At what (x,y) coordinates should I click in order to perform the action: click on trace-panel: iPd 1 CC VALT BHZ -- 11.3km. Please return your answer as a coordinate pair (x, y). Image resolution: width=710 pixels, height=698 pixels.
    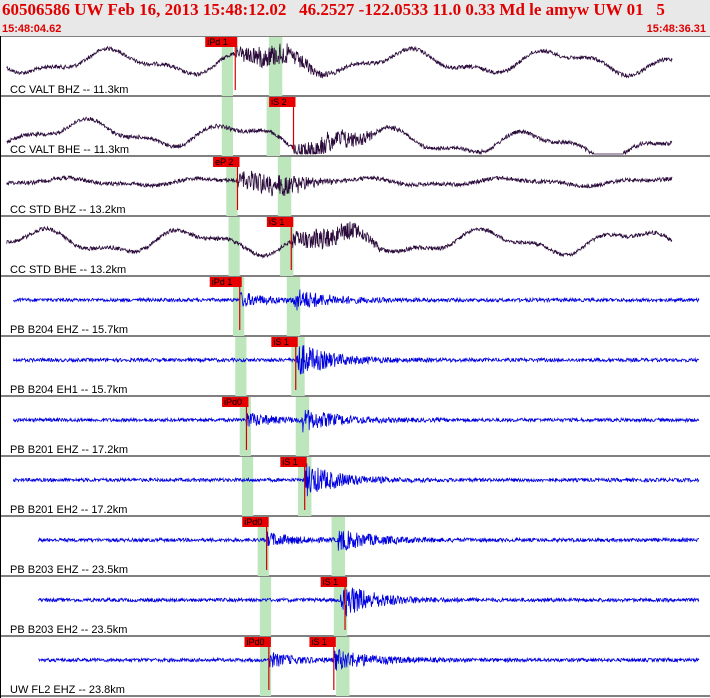
    Looking at the image, I should click on (339, 66).